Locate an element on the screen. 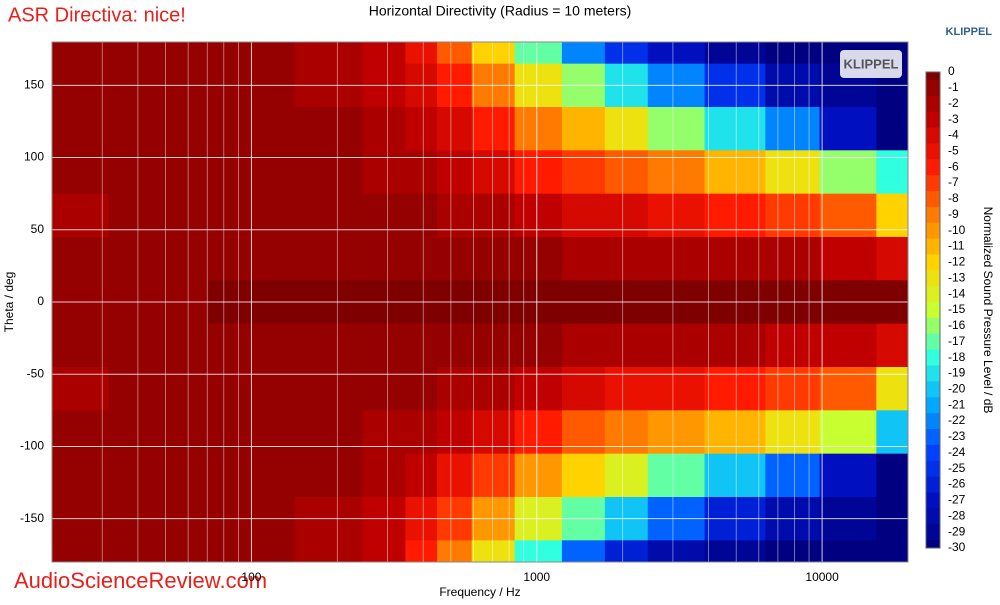  y-tick-label: 0 is located at coordinates (40, 301).